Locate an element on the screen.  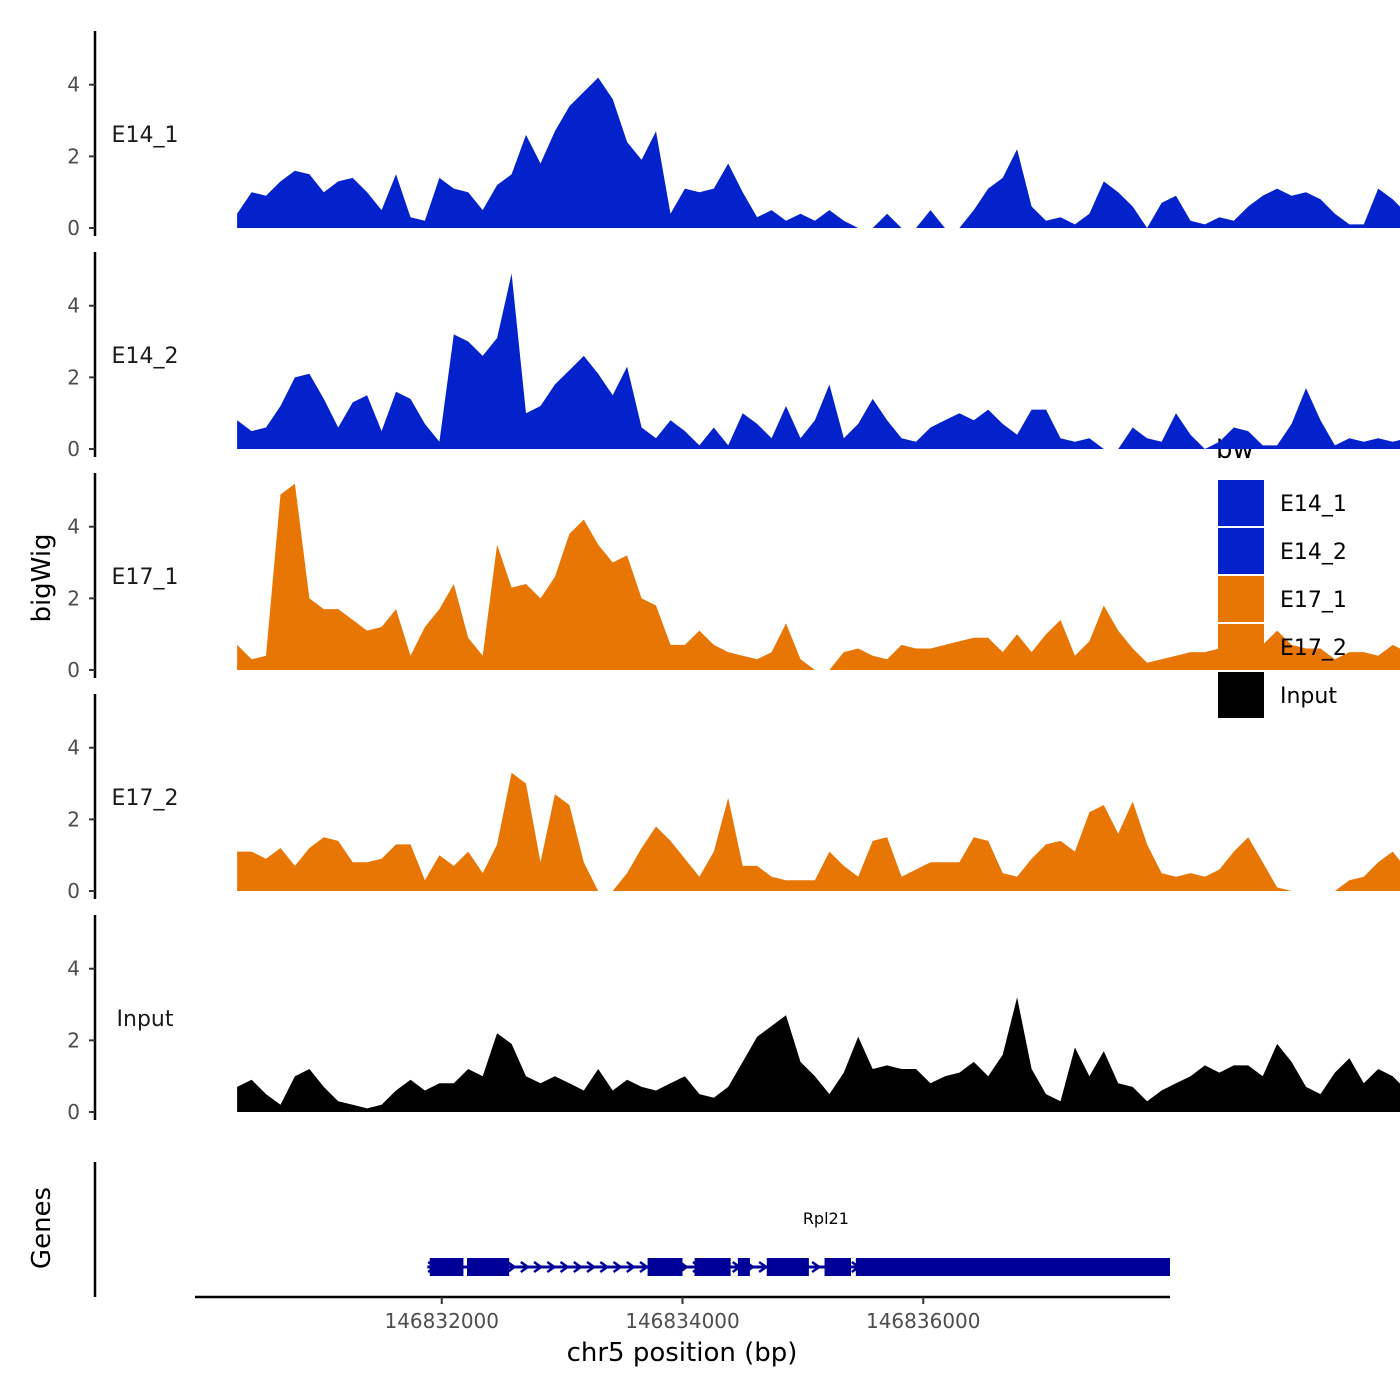
x-axis-title: chr5 position (bp) is located at coordinates (682, 1353).